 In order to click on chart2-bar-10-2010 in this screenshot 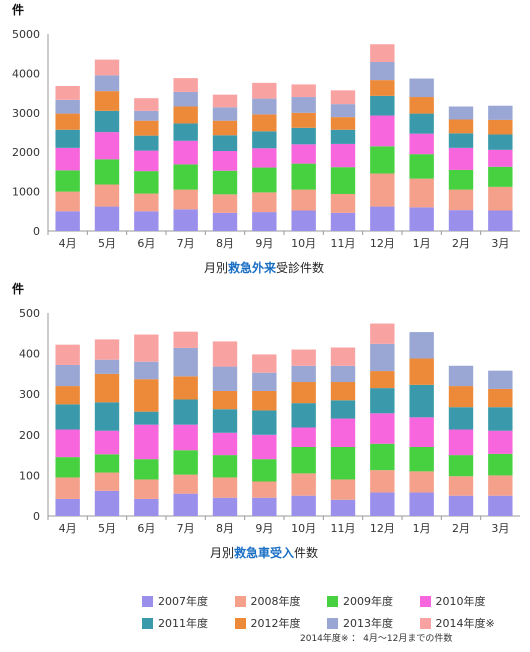, I will do `click(421, 432)`.